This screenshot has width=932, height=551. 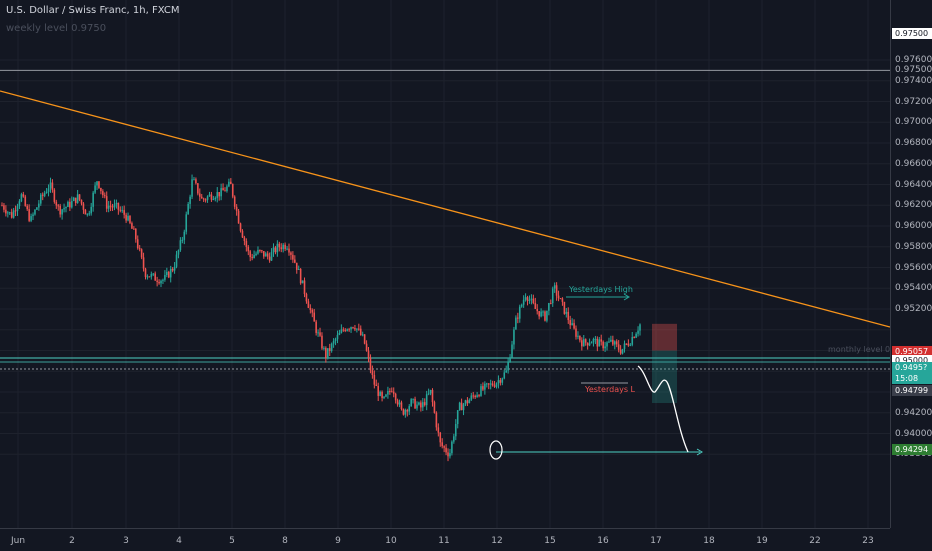 I want to click on time-tick: 2, so click(x=72, y=541).